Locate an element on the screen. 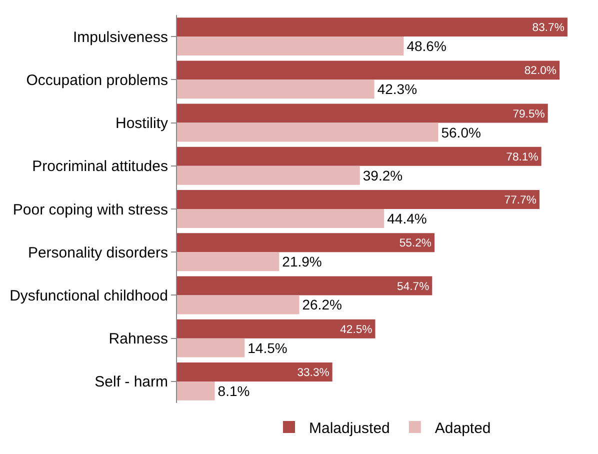  y-tick-label: Hostility is located at coordinates (141, 123).